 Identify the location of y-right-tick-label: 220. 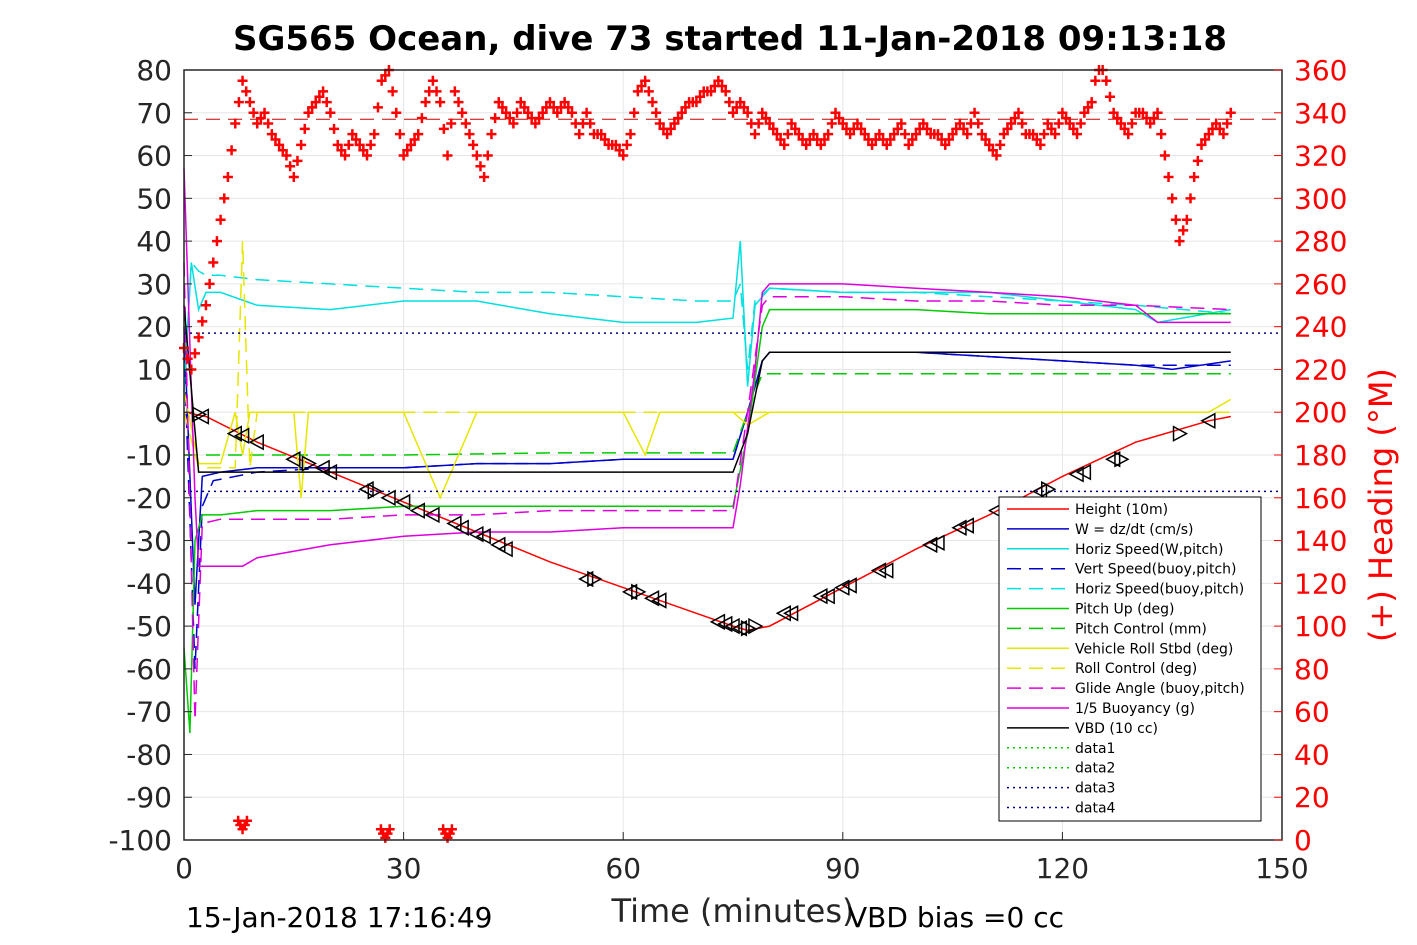
(1320, 369).